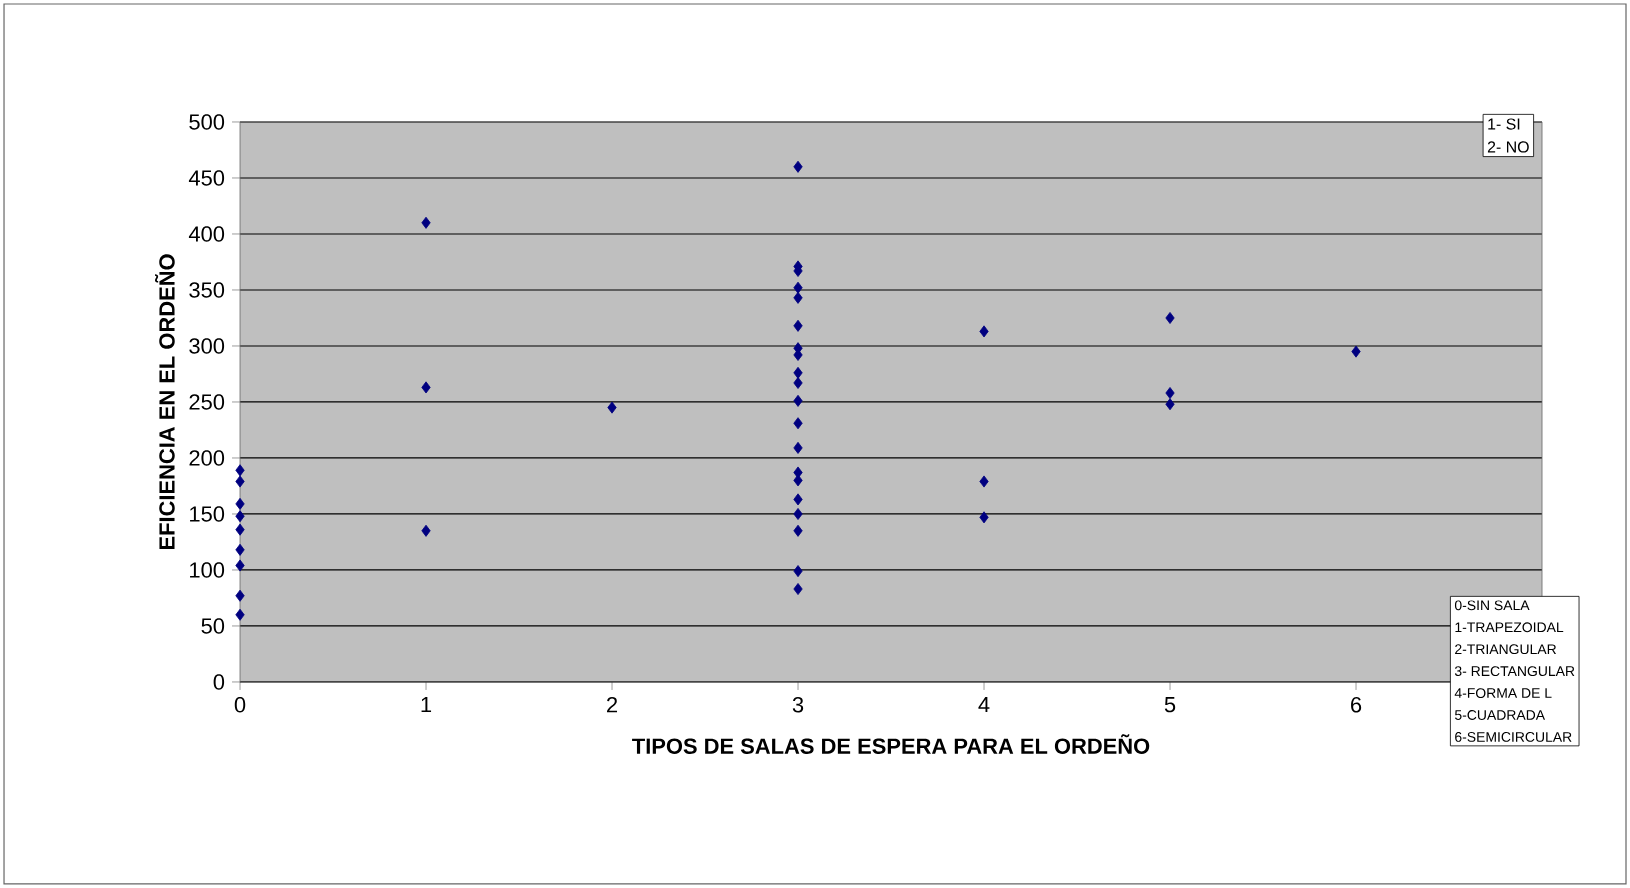 The height and width of the screenshot is (888, 1630). I want to click on x-tick-label: 2, so click(612, 705).